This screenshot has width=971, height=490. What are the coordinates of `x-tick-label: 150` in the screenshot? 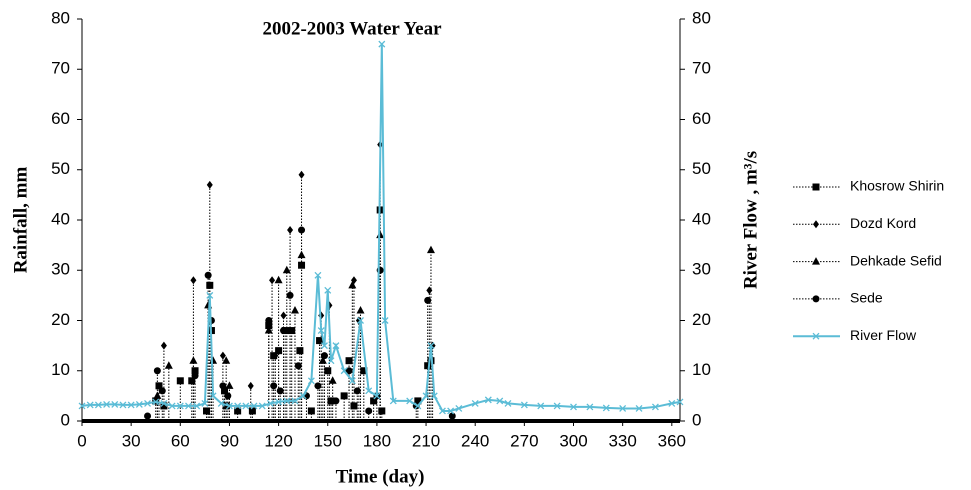 It's located at (328, 440).